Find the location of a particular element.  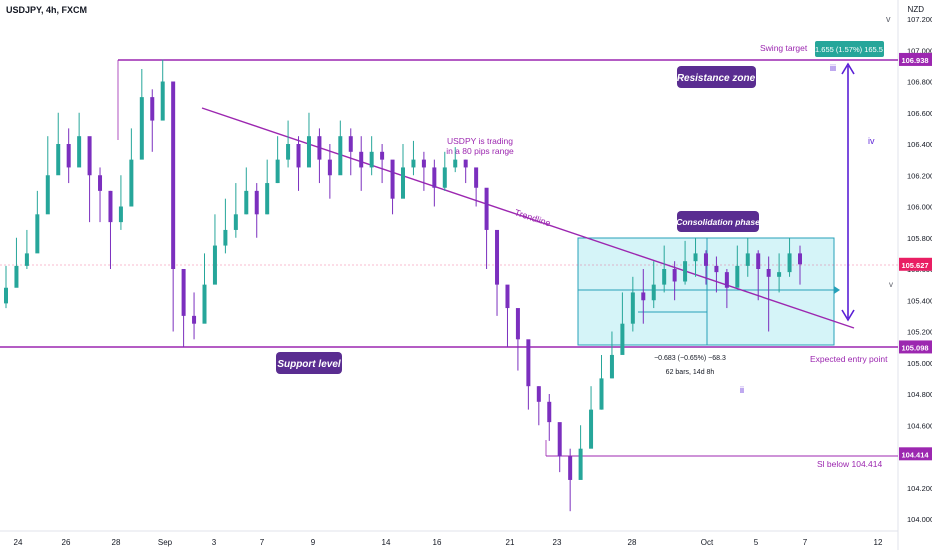

swing-target-arrowhead-up is located at coordinates (848, 68).